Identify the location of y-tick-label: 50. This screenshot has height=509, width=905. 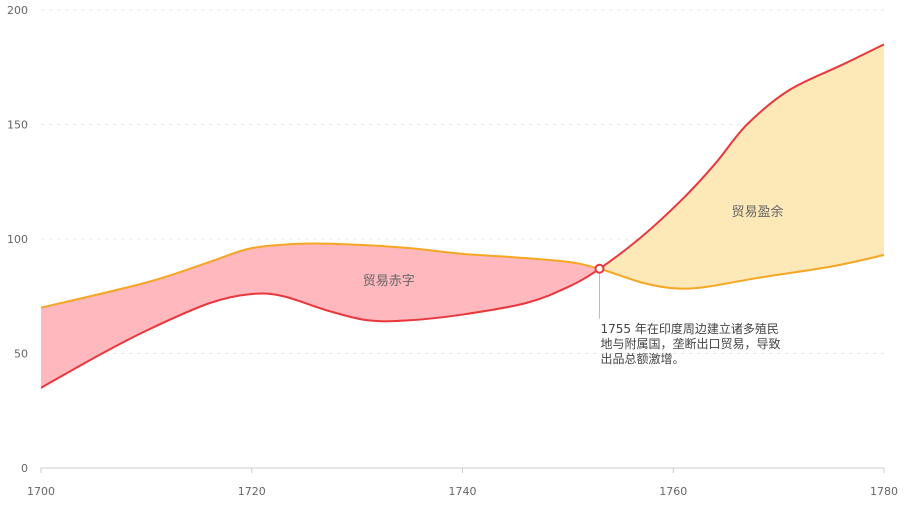
(21, 354).